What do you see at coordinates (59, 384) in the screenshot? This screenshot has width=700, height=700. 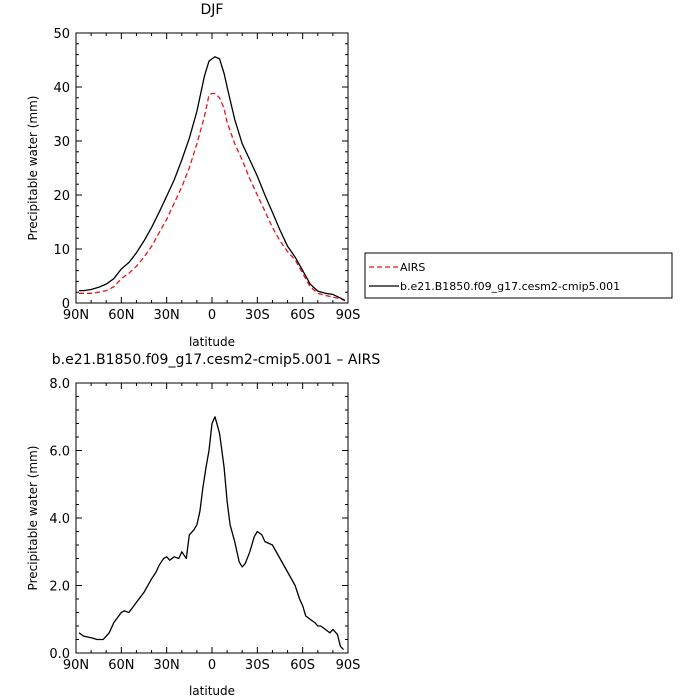 I see `y-tick-label: 8.0` at bounding box center [59, 384].